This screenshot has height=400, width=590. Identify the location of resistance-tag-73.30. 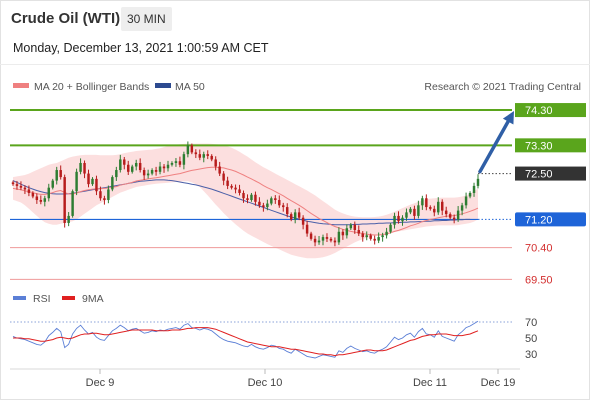
(550, 145).